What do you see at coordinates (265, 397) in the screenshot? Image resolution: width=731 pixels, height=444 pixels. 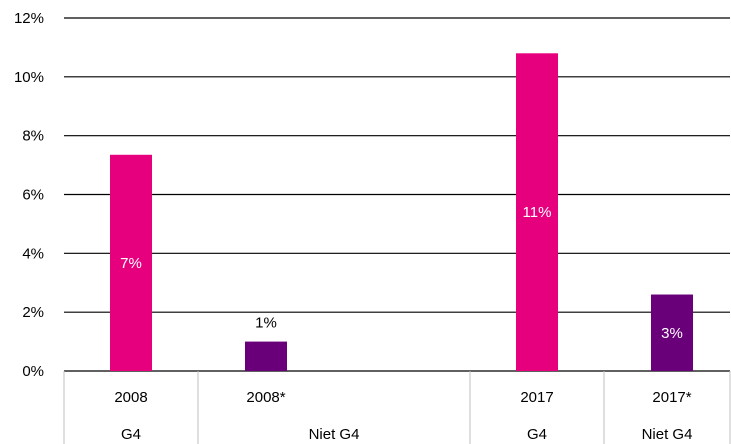 I see `x-category-label: 2008*` at bounding box center [265, 397].